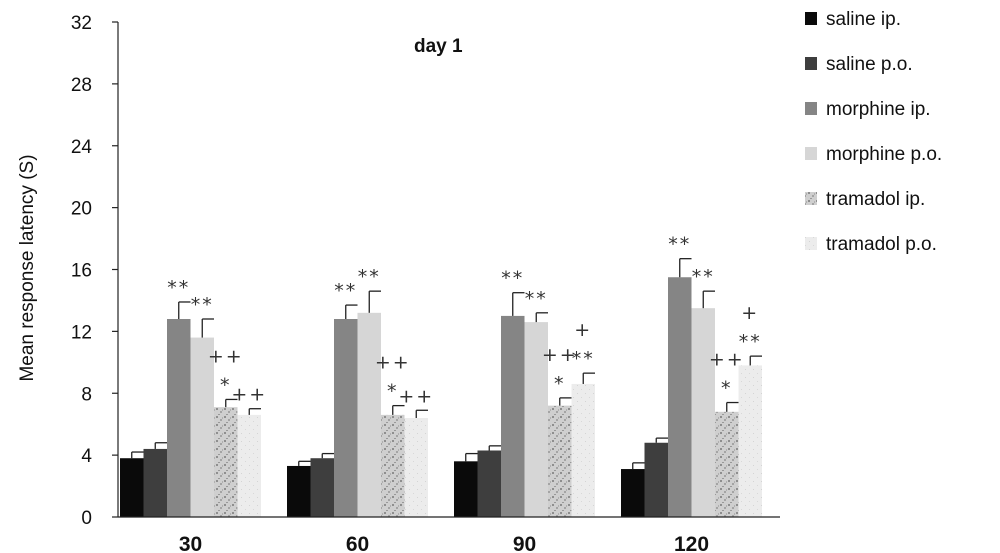 This screenshot has height=553, width=1000. I want to click on x-tick-label: 60, so click(357, 543).